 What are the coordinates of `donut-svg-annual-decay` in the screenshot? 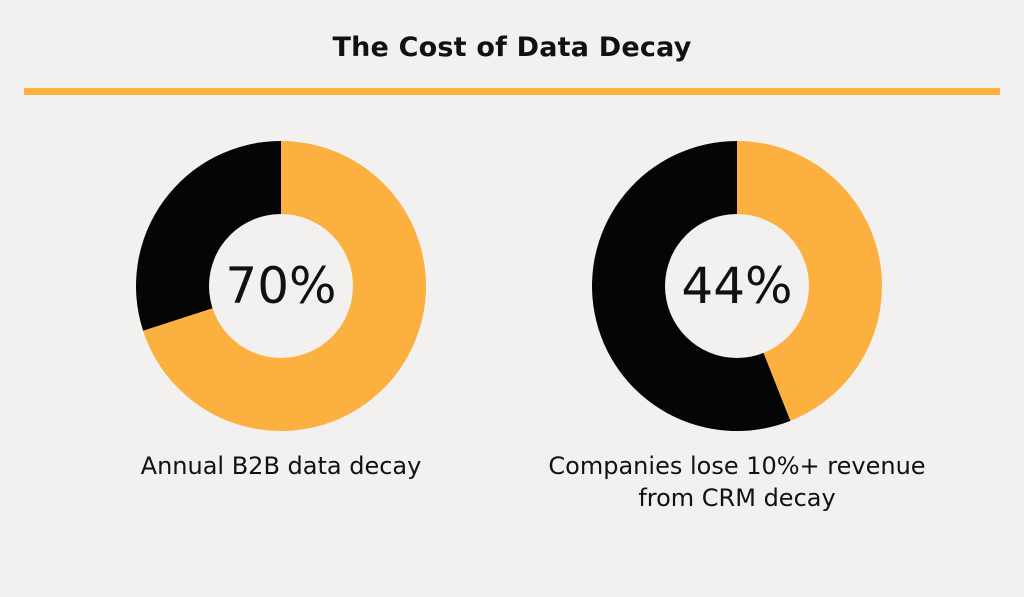 It's located at (281, 286).